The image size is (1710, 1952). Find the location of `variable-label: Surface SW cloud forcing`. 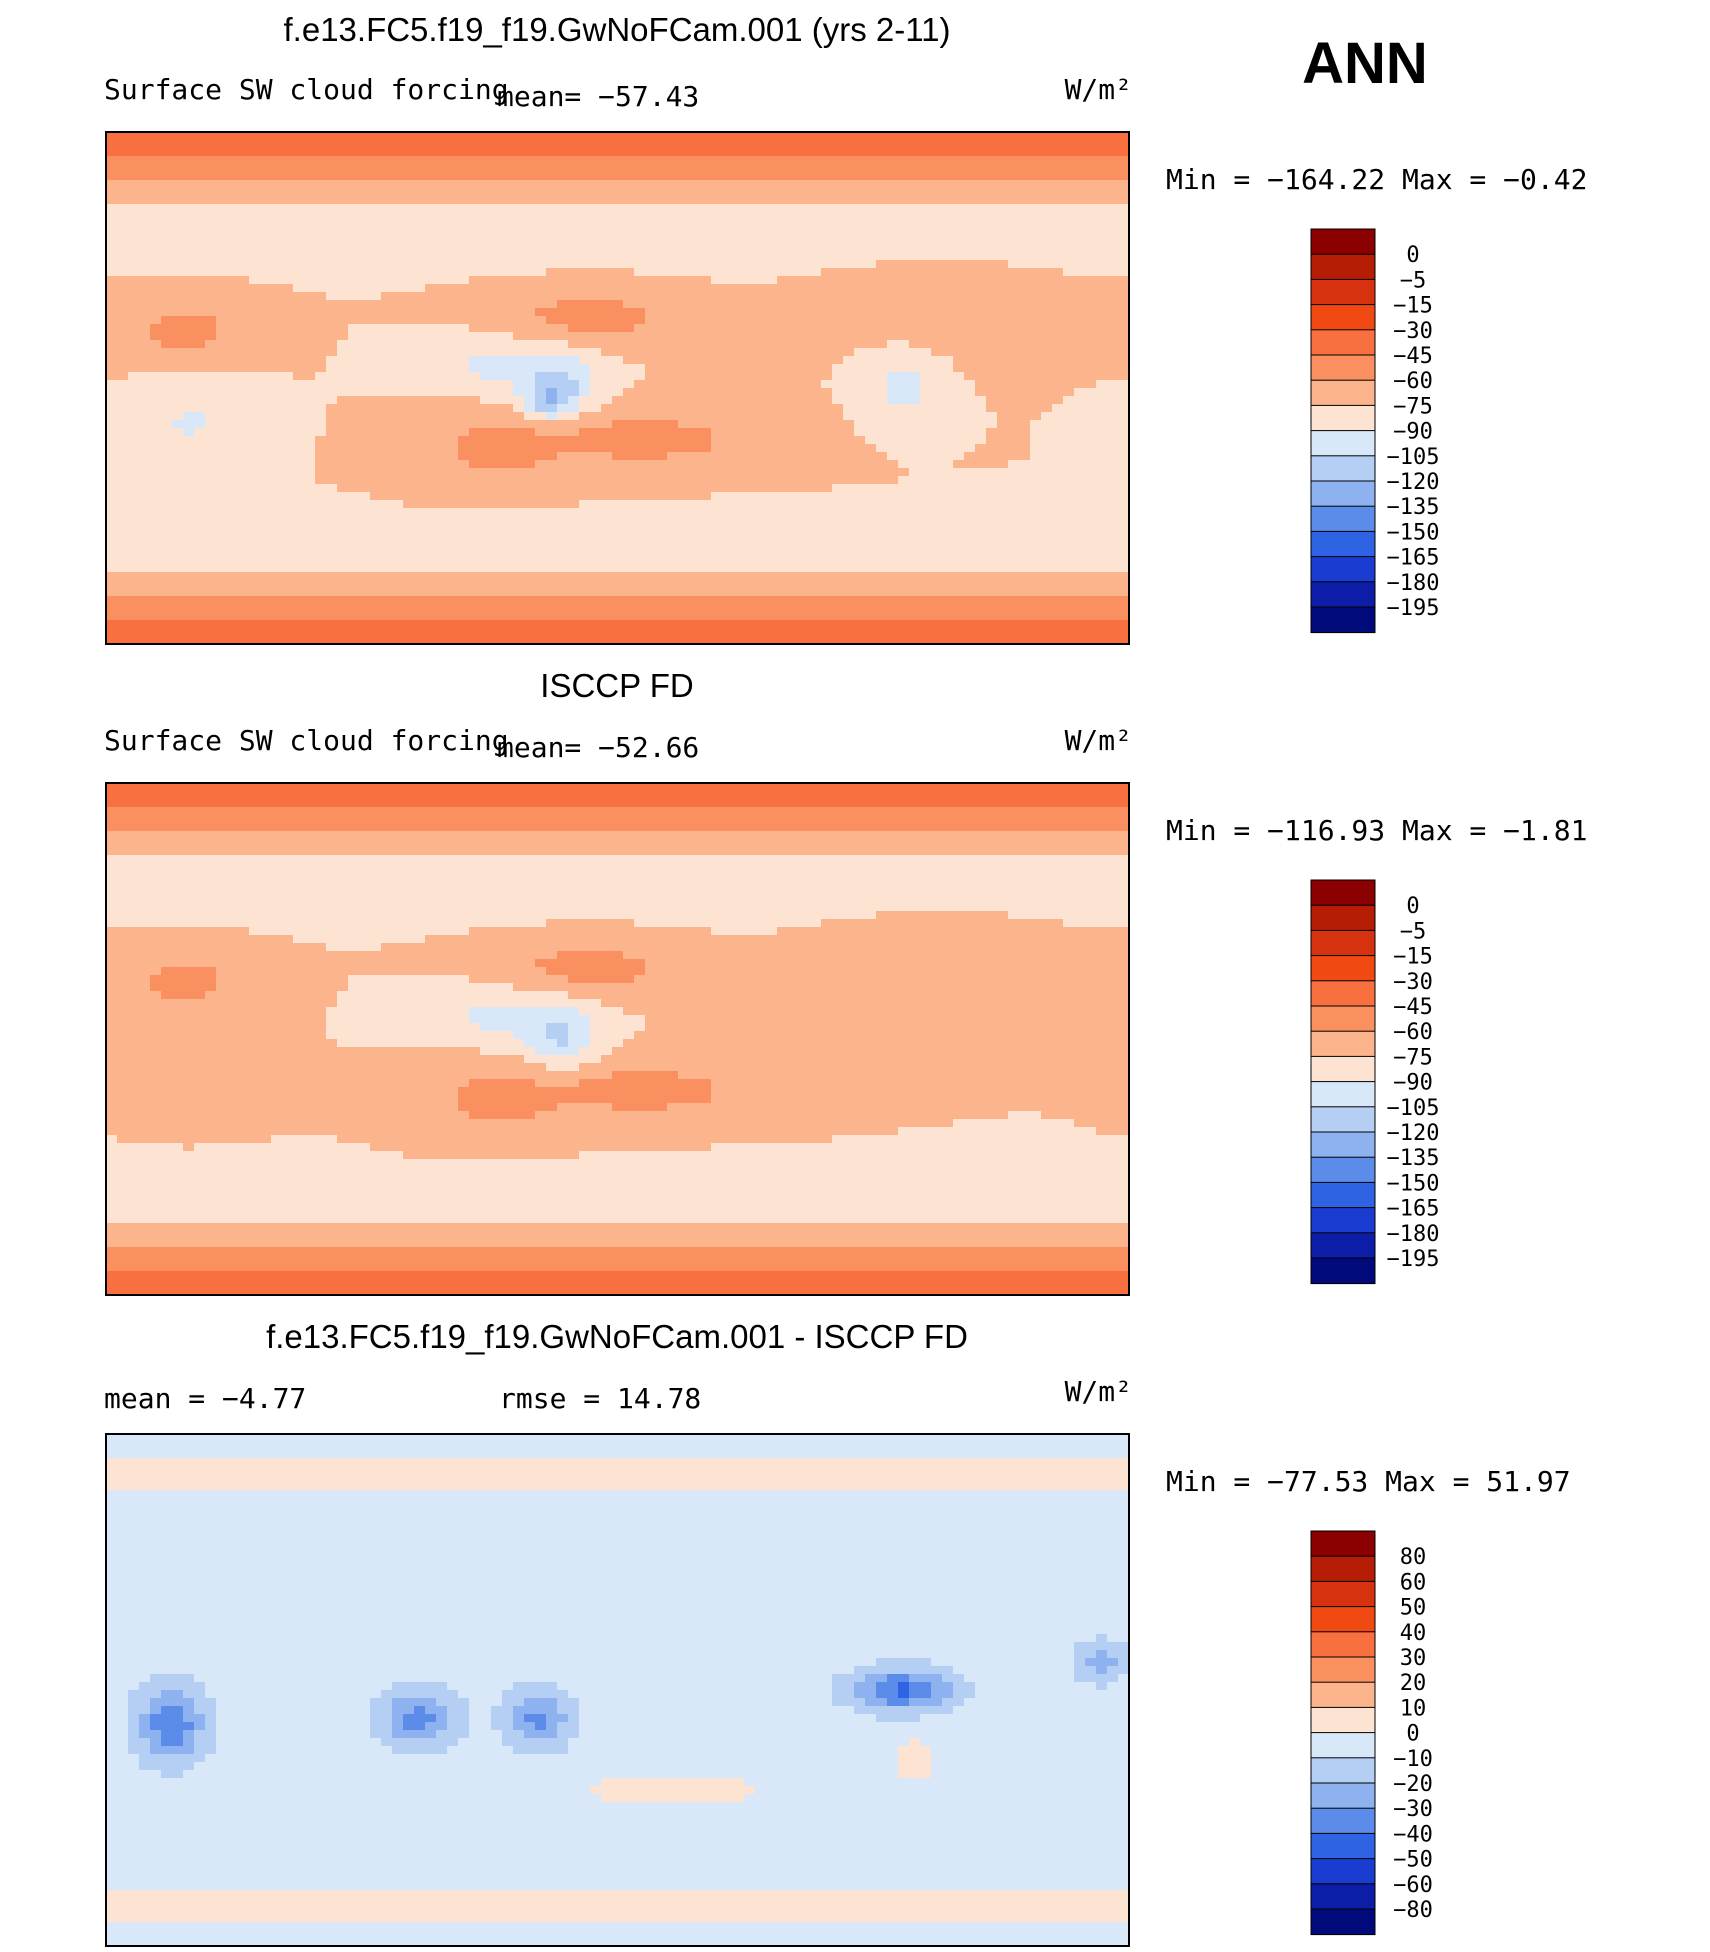

variable-label: Surface SW cloud forcing is located at coordinates (306, 89).